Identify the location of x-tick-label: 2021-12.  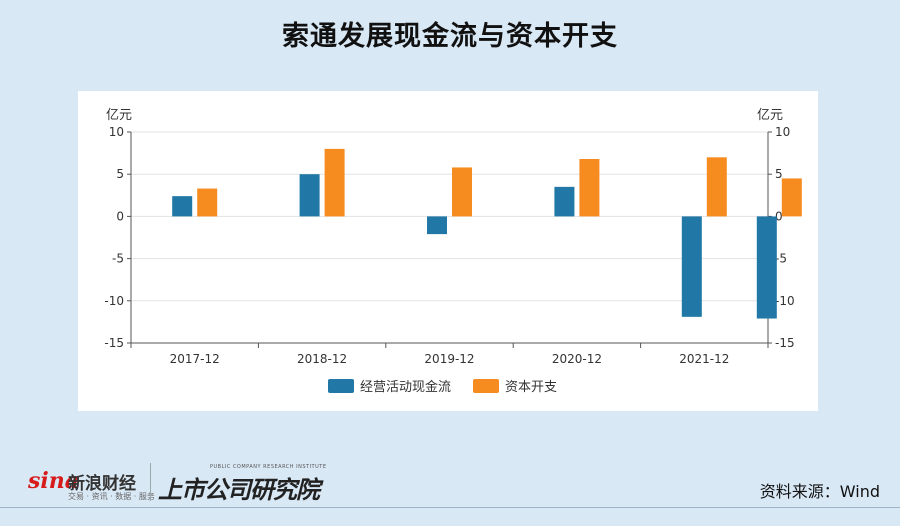
(704, 359).